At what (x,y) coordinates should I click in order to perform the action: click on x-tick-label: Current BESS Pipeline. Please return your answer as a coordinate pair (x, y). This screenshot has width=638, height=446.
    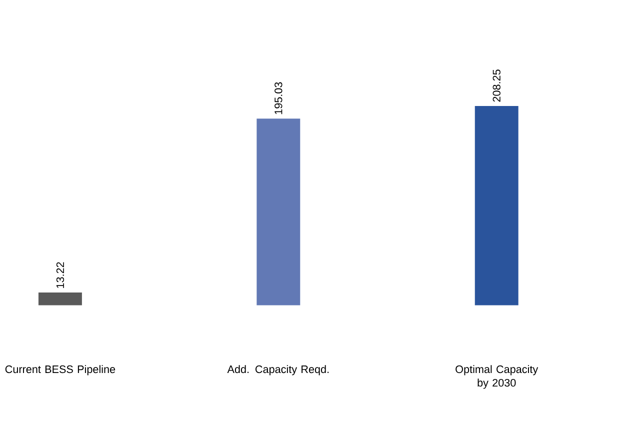
    Looking at the image, I should click on (60, 370).